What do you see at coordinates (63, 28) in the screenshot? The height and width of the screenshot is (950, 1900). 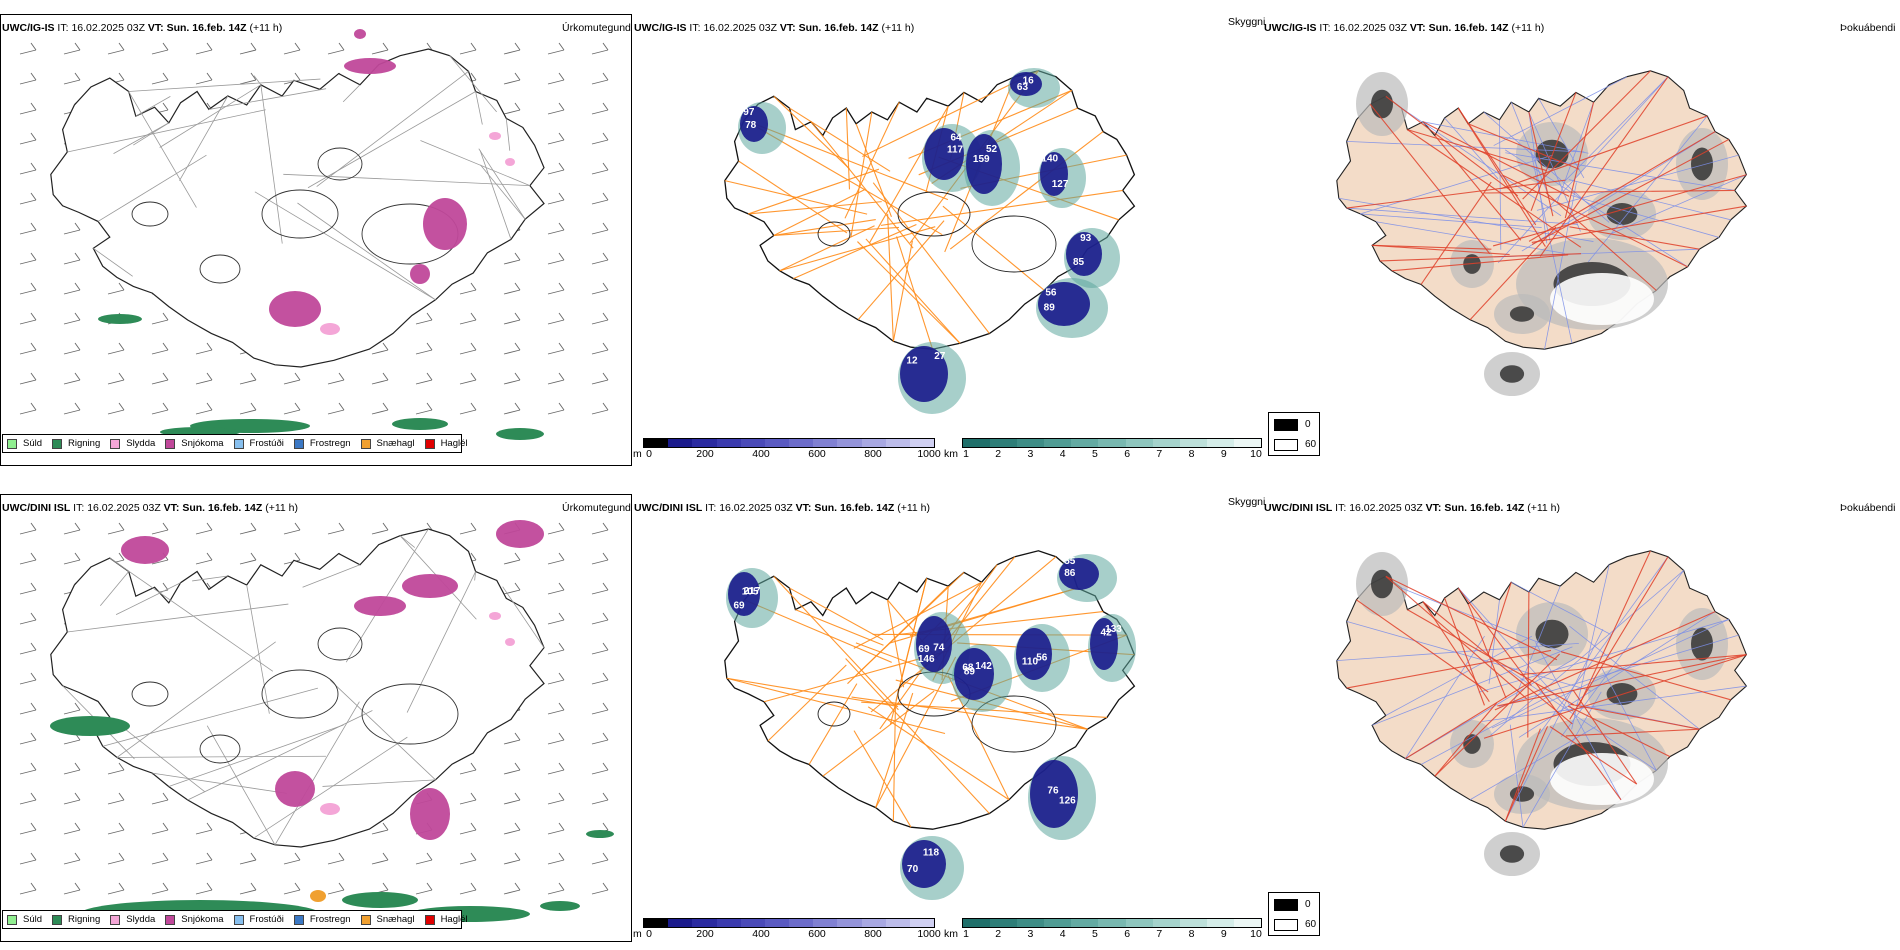 I see `it-label: IT:` at bounding box center [63, 28].